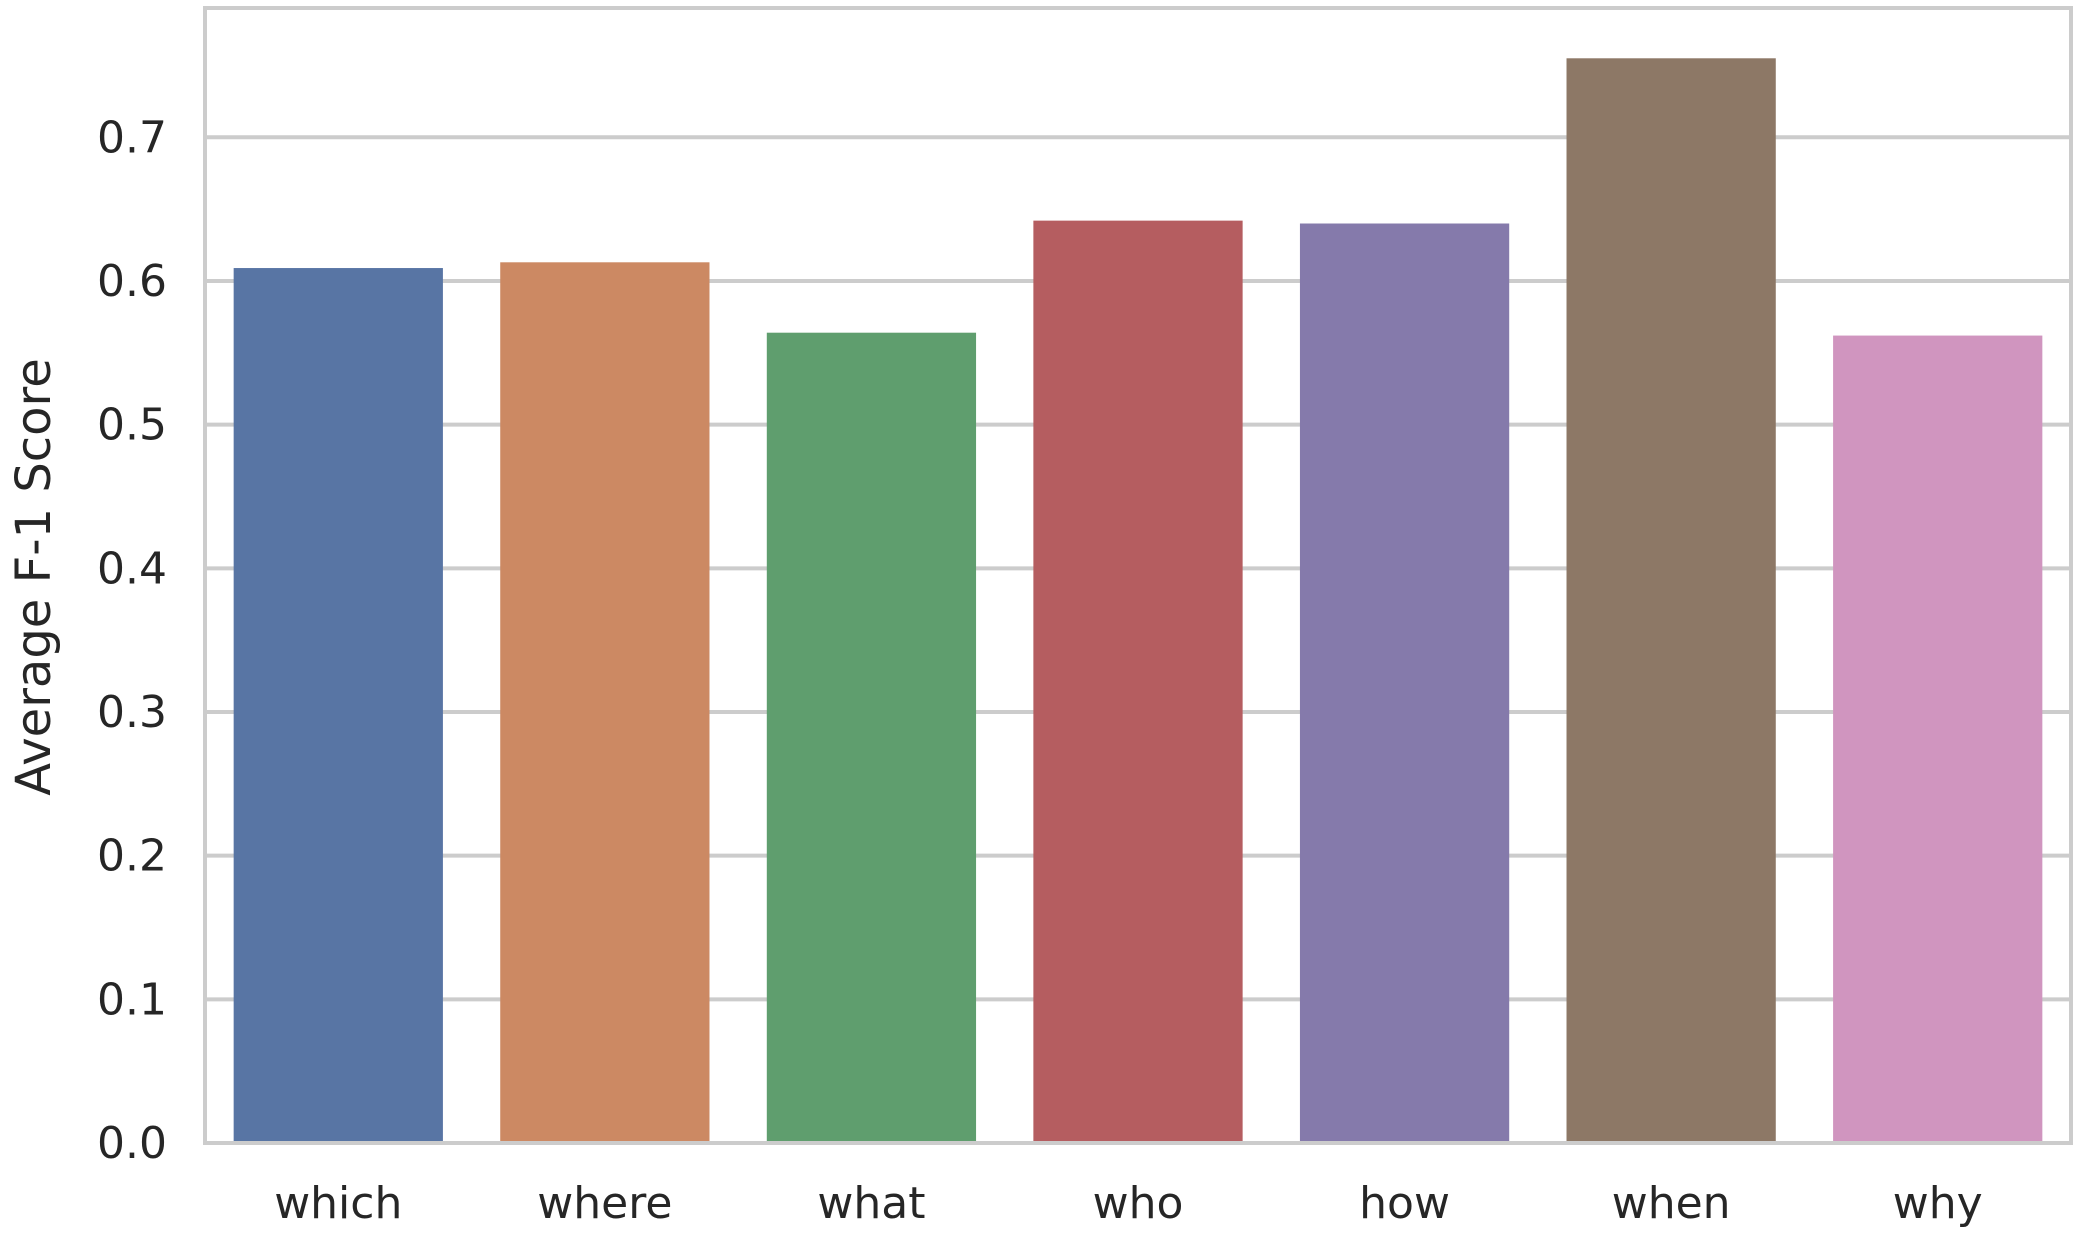  What do you see at coordinates (1404, 1203) in the screenshot?
I see `x-tick-label: how` at bounding box center [1404, 1203].